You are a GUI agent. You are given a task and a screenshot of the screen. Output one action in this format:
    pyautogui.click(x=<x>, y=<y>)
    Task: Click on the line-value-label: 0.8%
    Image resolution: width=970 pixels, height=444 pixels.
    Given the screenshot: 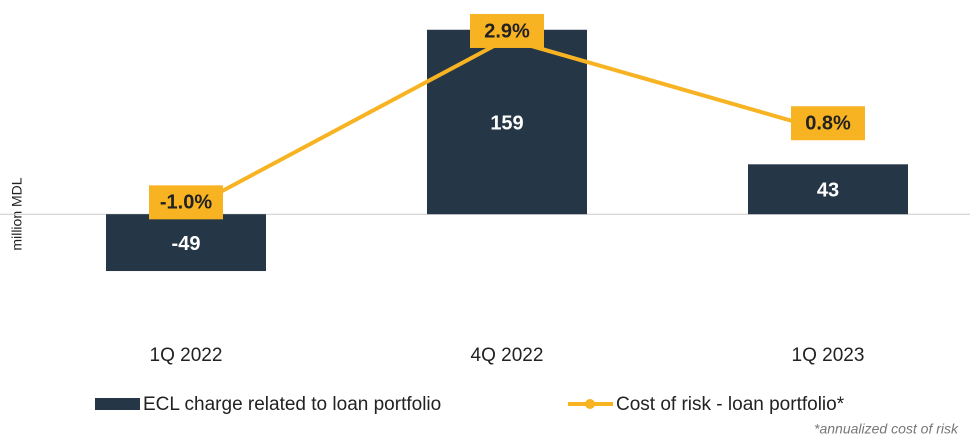 What is the action you would take?
    pyautogui.click(x=828, y=124)
    